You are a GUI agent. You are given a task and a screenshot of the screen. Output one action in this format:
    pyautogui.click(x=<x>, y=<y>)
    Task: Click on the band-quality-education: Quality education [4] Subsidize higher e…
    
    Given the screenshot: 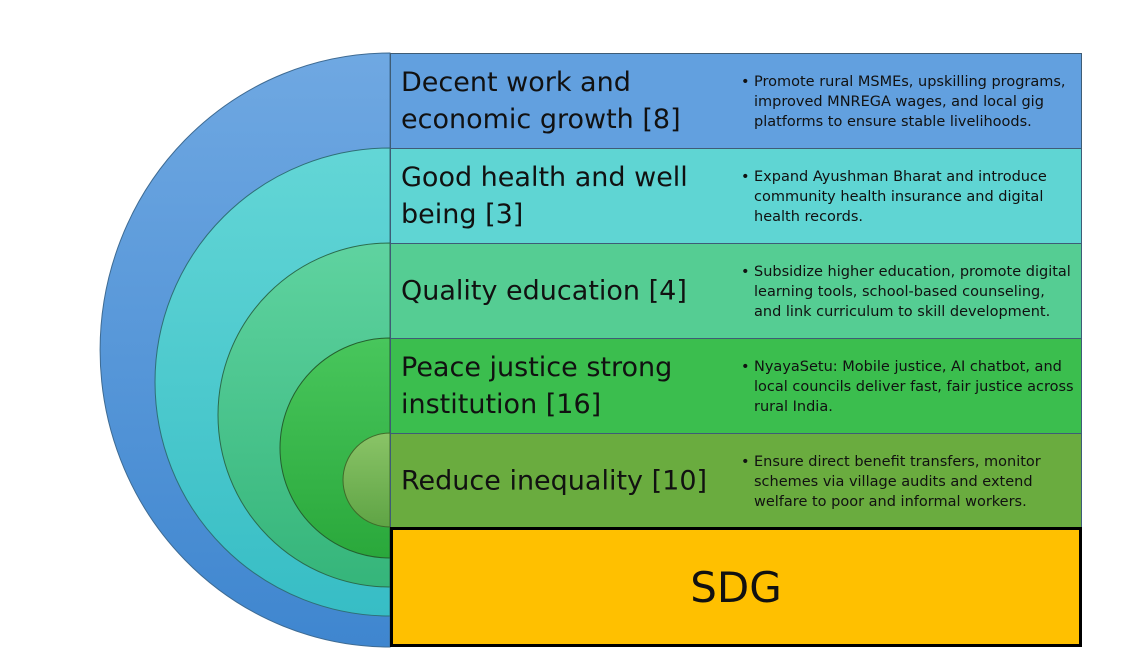 What is the action you would take?
    pyautogui.click(x=736, y=291)
    